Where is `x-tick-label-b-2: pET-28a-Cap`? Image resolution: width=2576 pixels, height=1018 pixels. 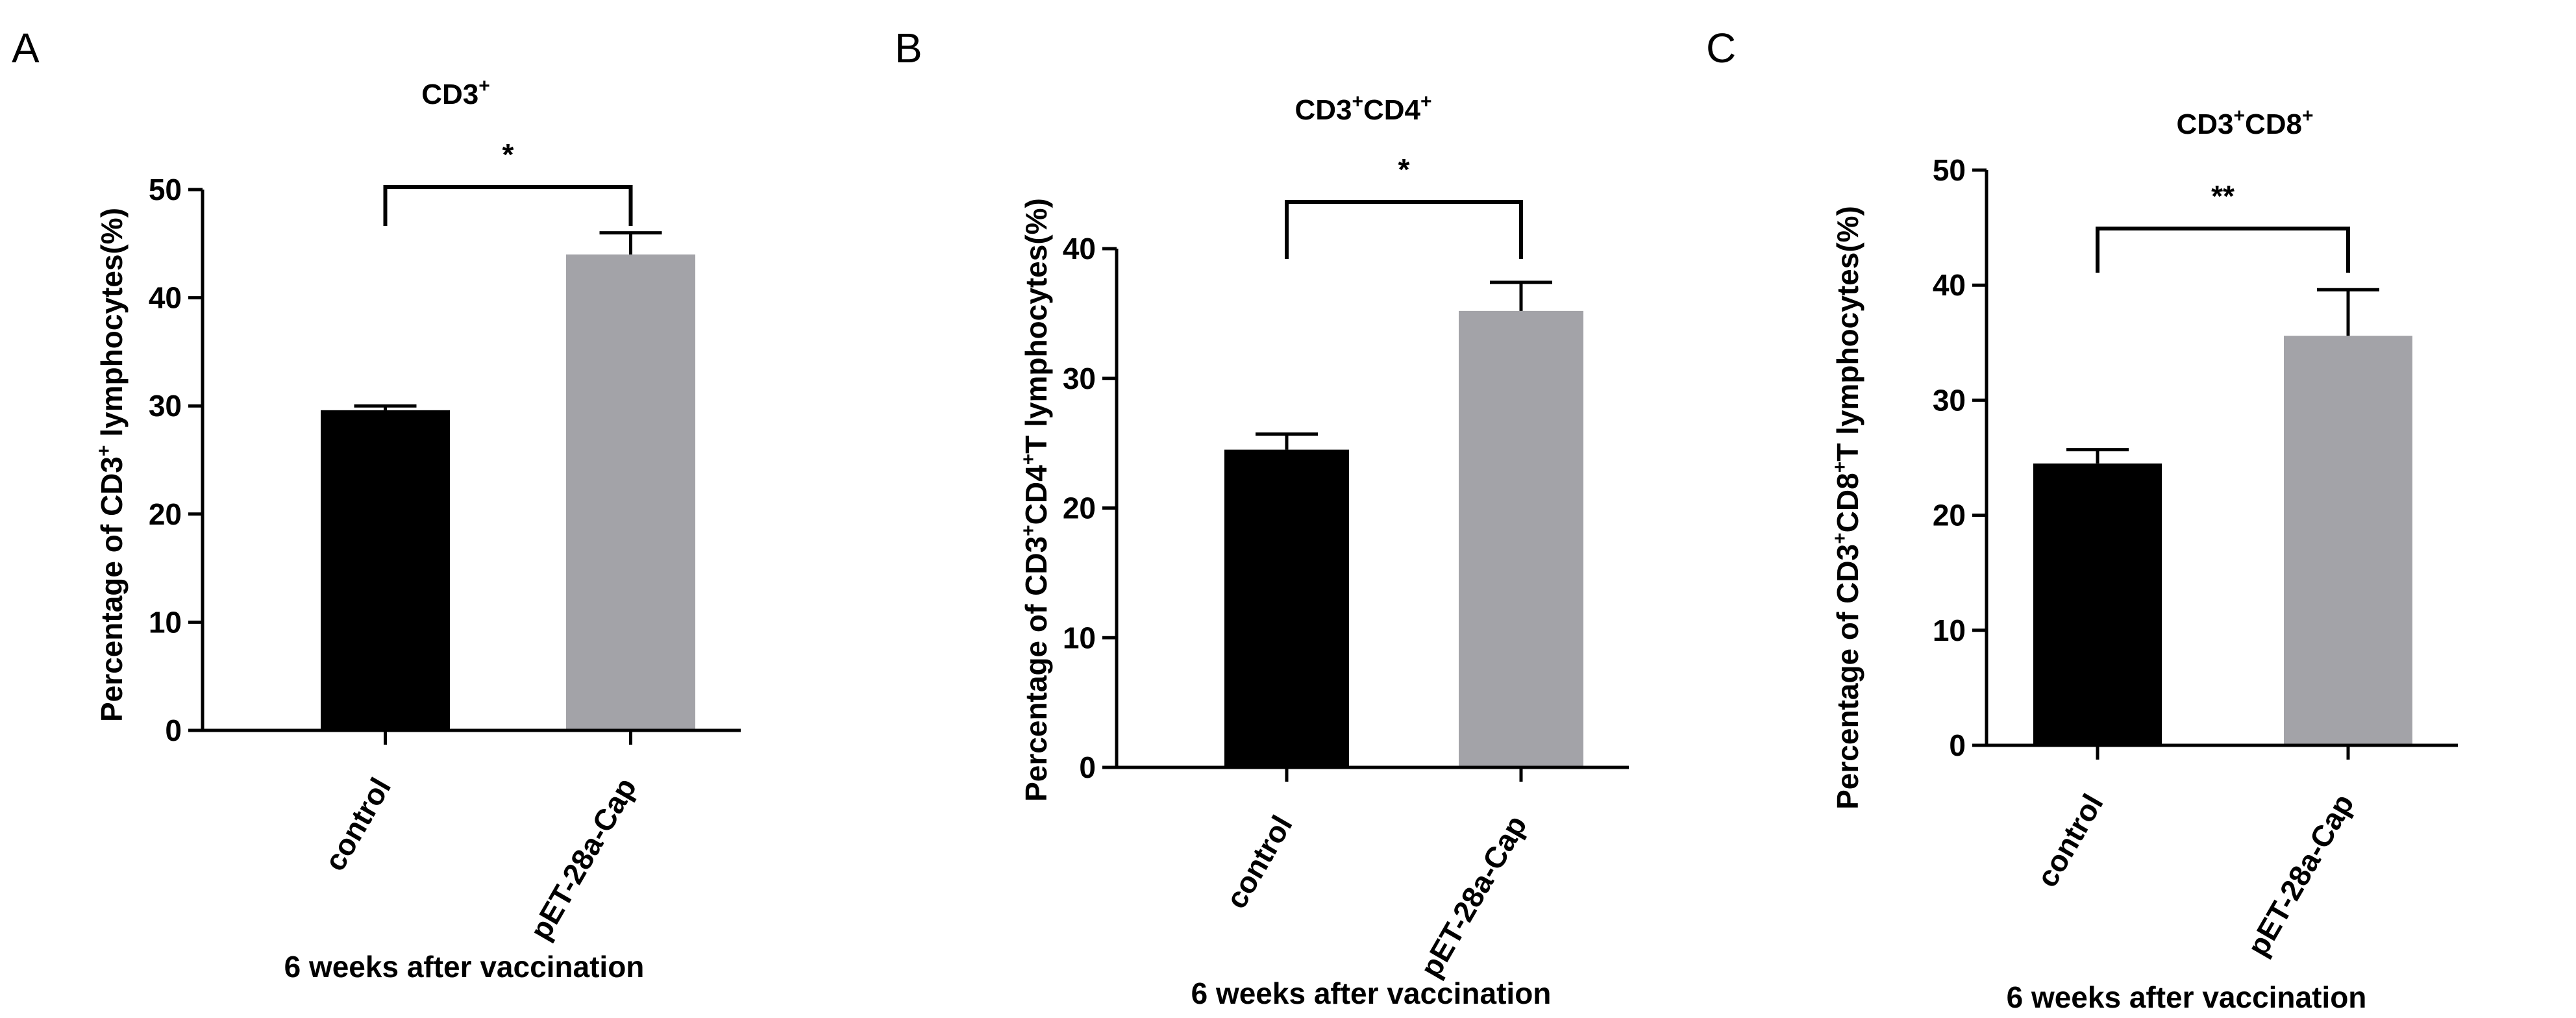 x-tick-label-b-2: pET-28a-Cap is located at coordinates (1473, 897).